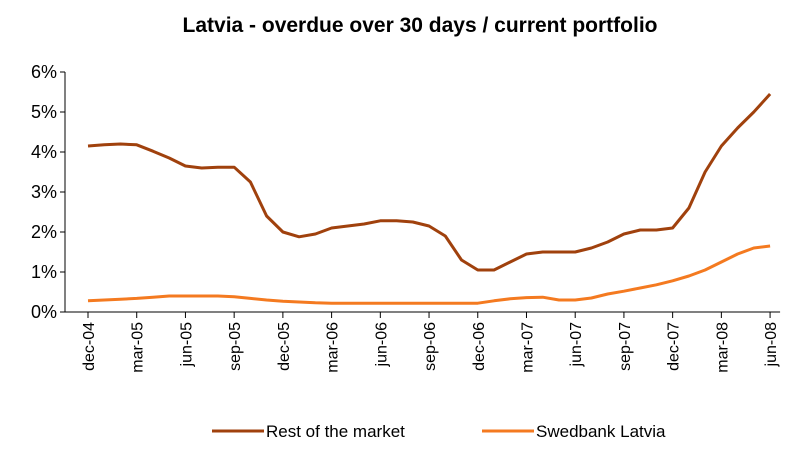 The width and height of the screenshot is (789, 449). I want to click on x-tick-label: dec-04, so click(89, 346).